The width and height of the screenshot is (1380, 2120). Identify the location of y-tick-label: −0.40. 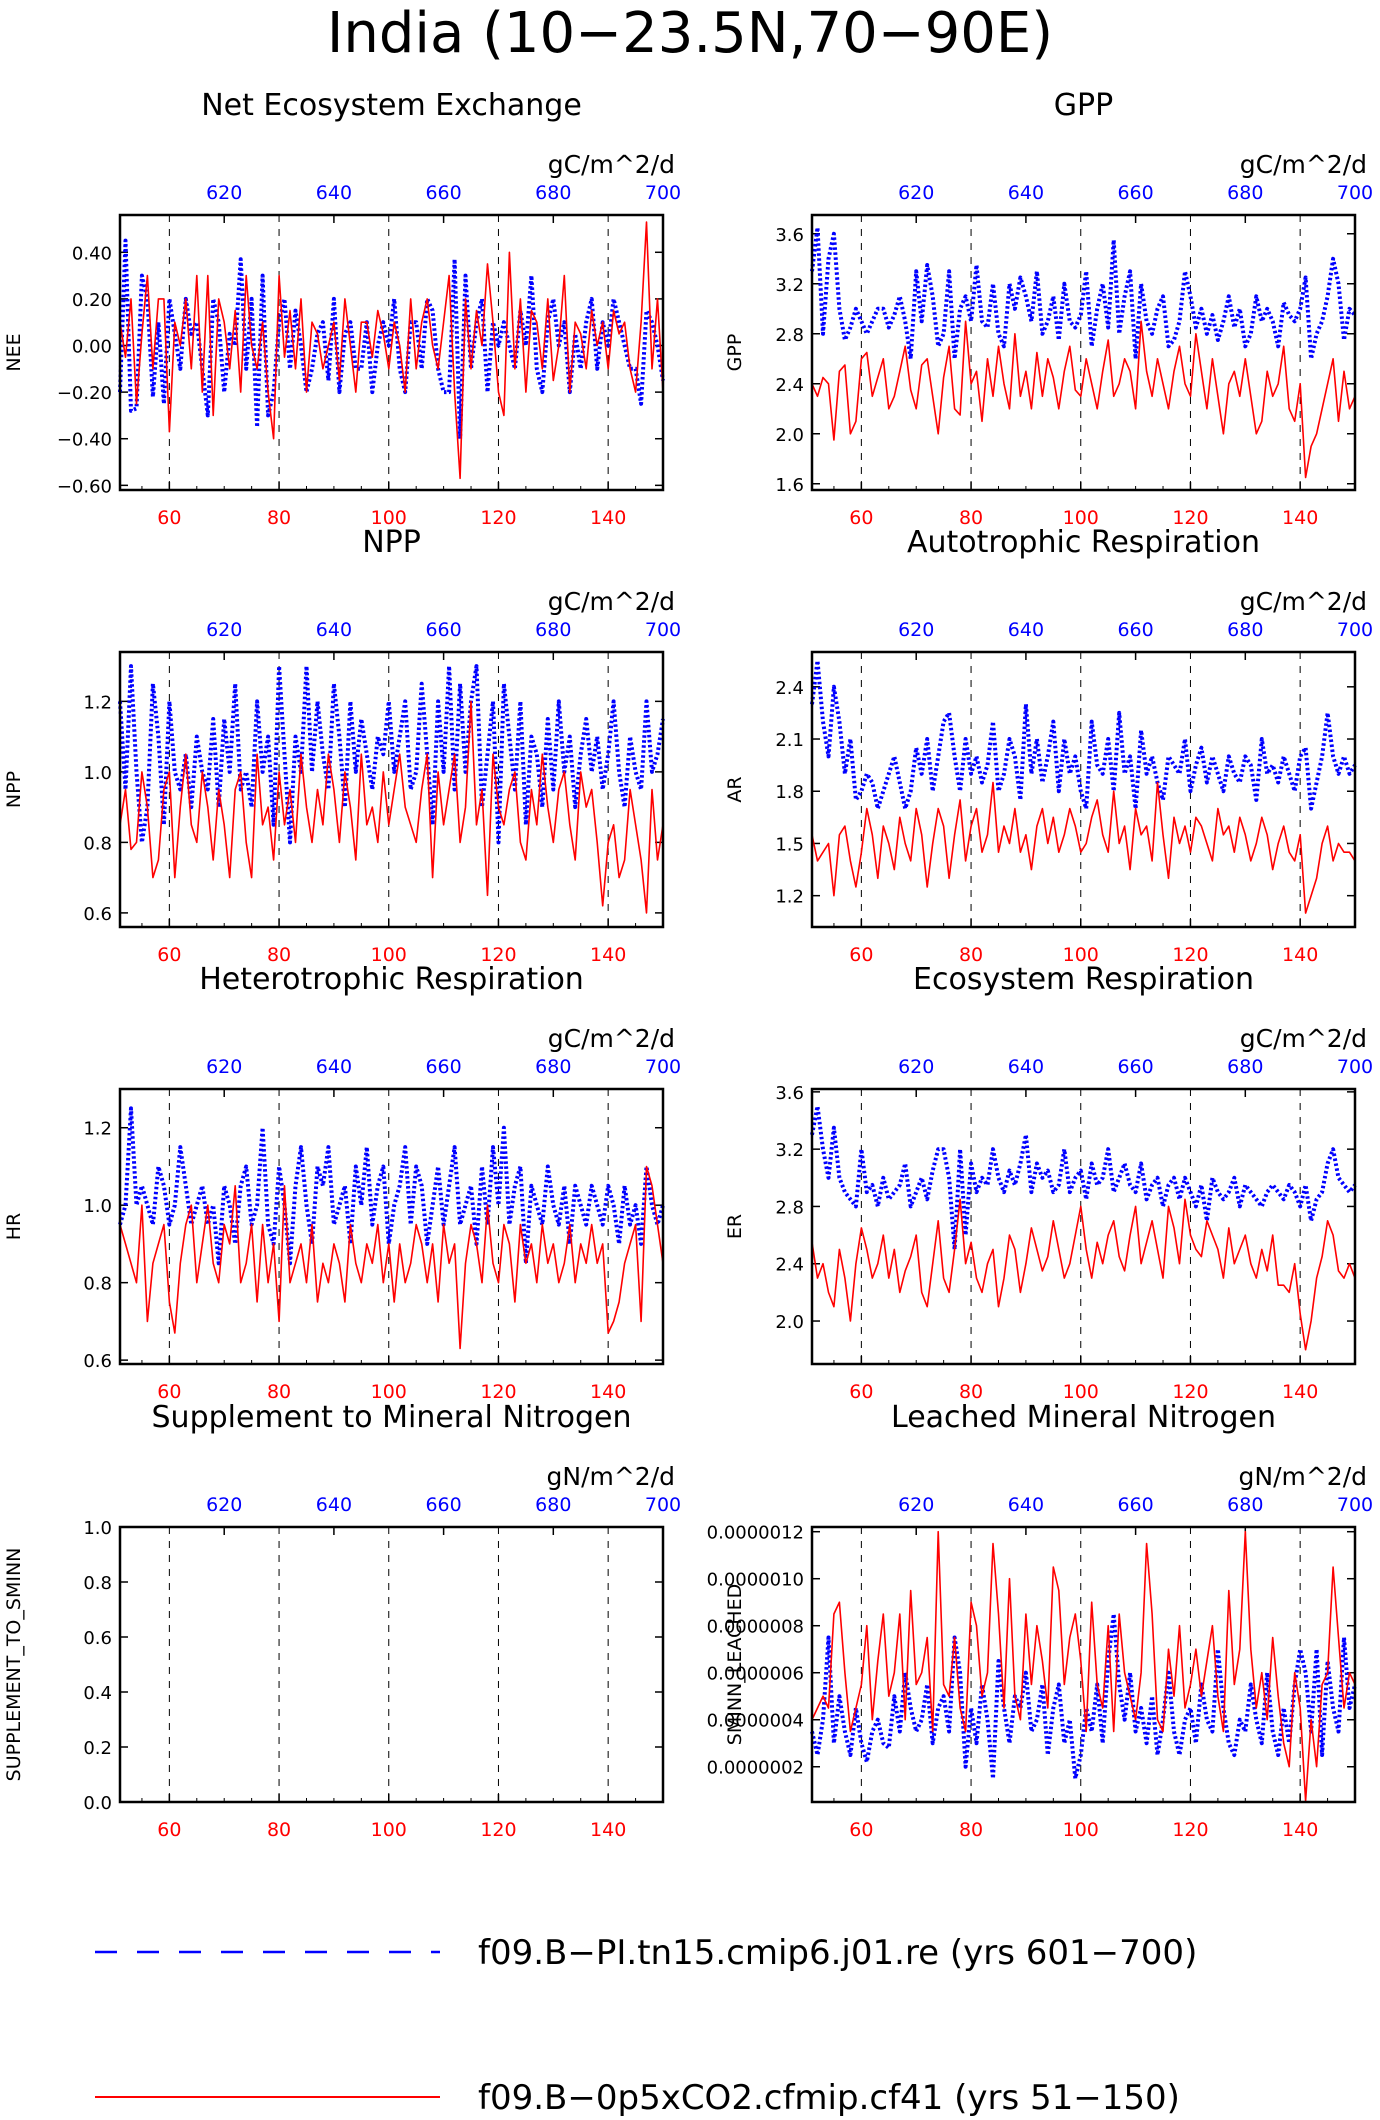
(84, 440).